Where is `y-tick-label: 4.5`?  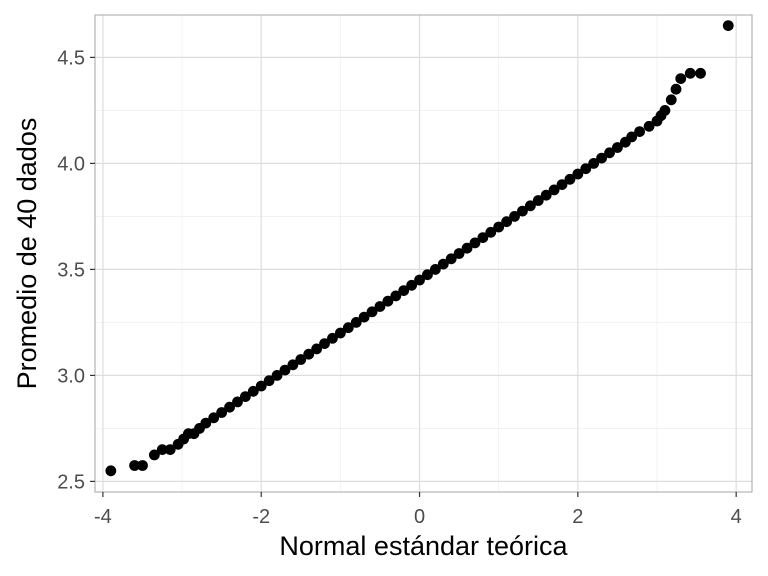 y-tick-label: 4.5 is located at coordinates (71, 58).